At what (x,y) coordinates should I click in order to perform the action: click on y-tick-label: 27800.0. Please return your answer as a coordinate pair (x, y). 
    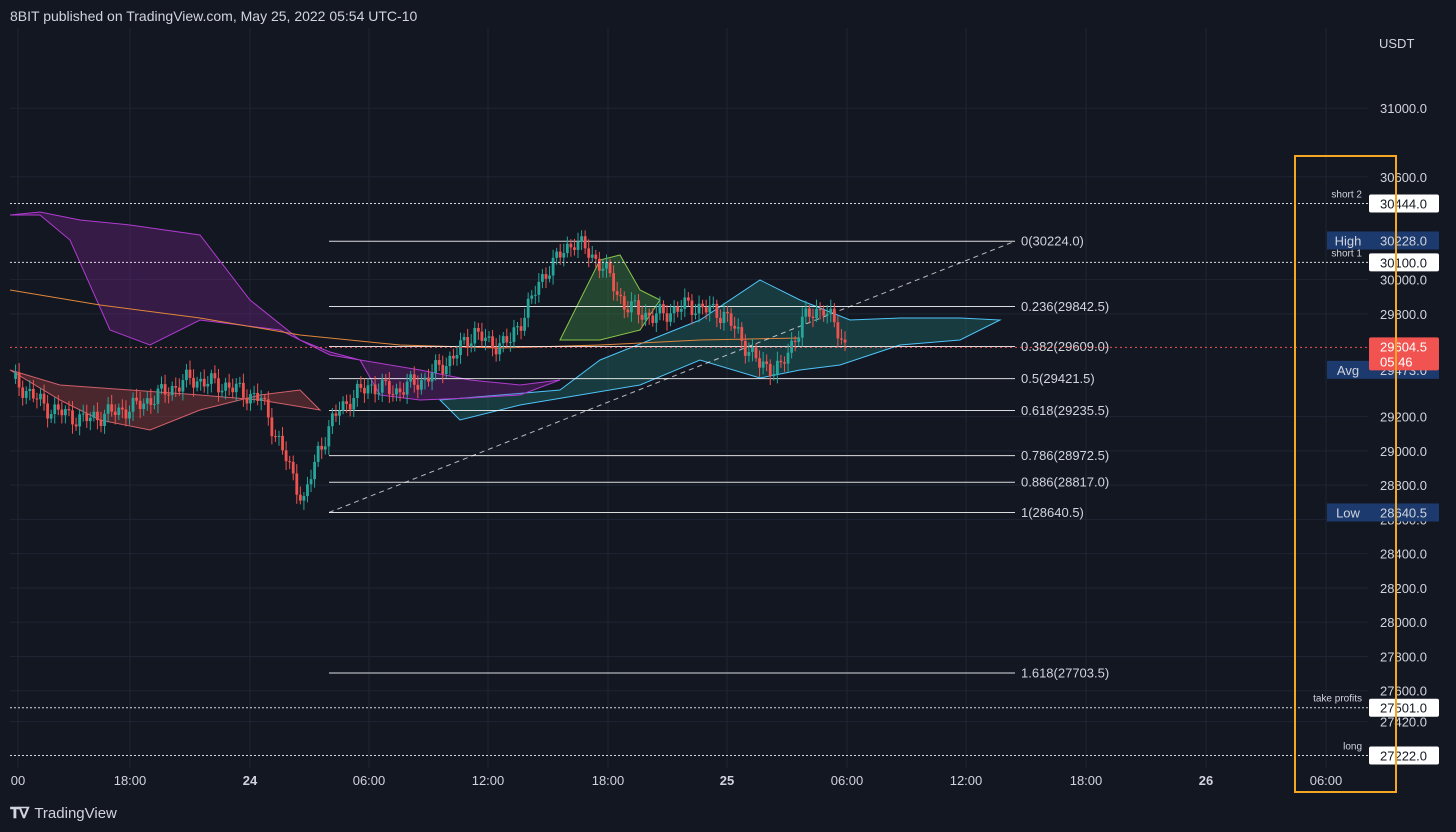
    Looking at the image, I should click on (1403, 656).